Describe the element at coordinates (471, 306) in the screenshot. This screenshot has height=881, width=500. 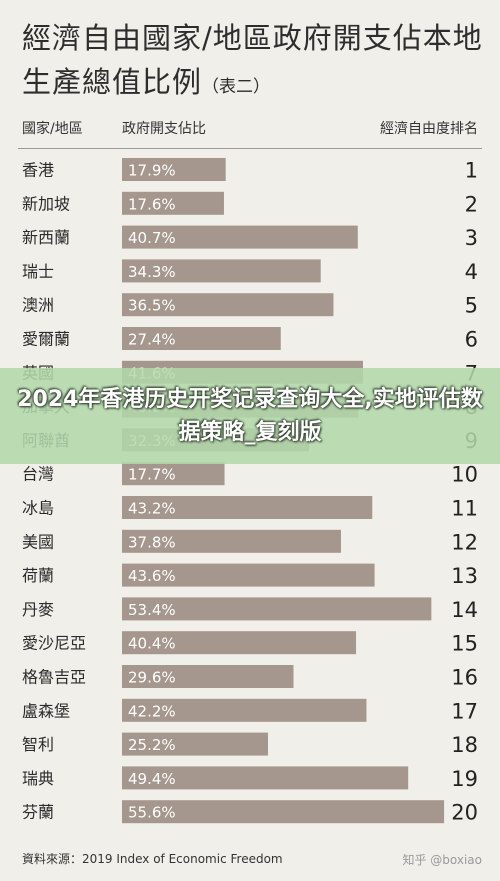
I see `rank-label: 5` at that location.